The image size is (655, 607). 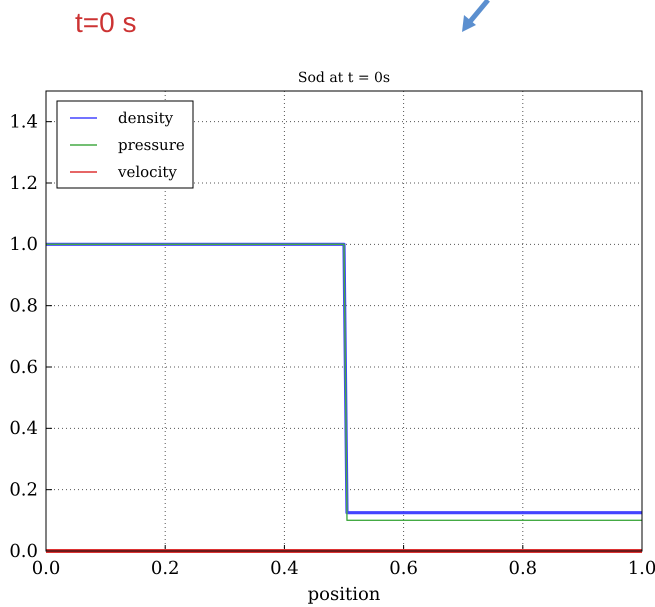 I want to click on y-tick-label: 0.6, so click(x=23, y=367).